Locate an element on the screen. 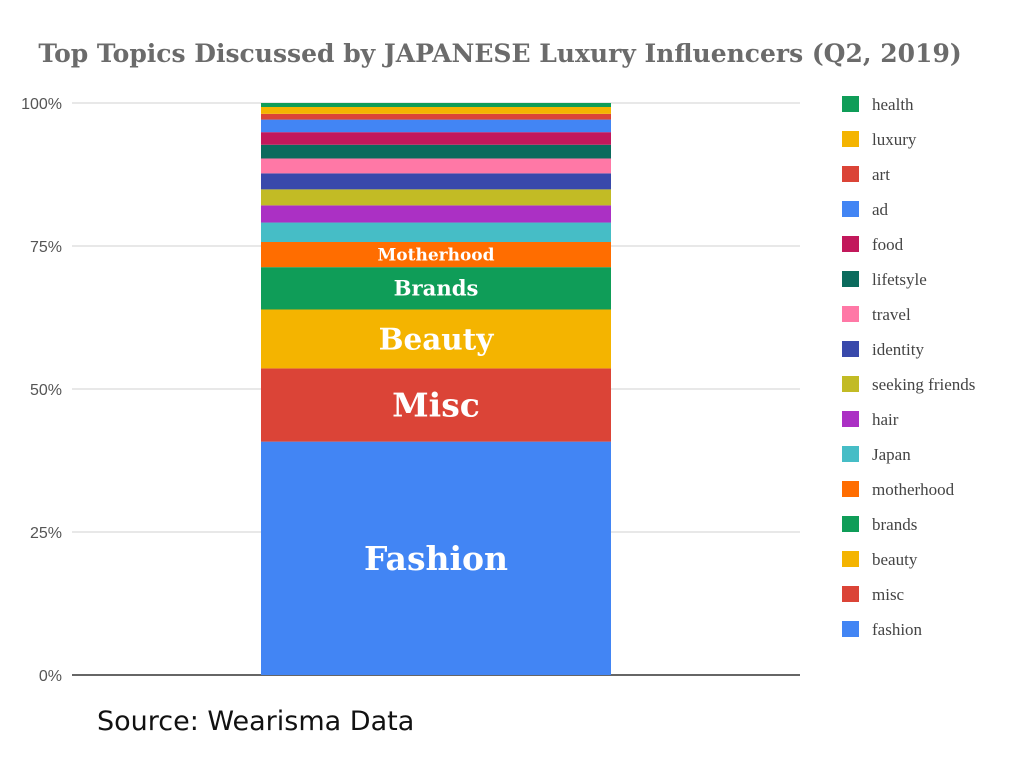 The height and width of the screenshot is (759, 1024). bar-segment-food is located at coordinates (436, 138).